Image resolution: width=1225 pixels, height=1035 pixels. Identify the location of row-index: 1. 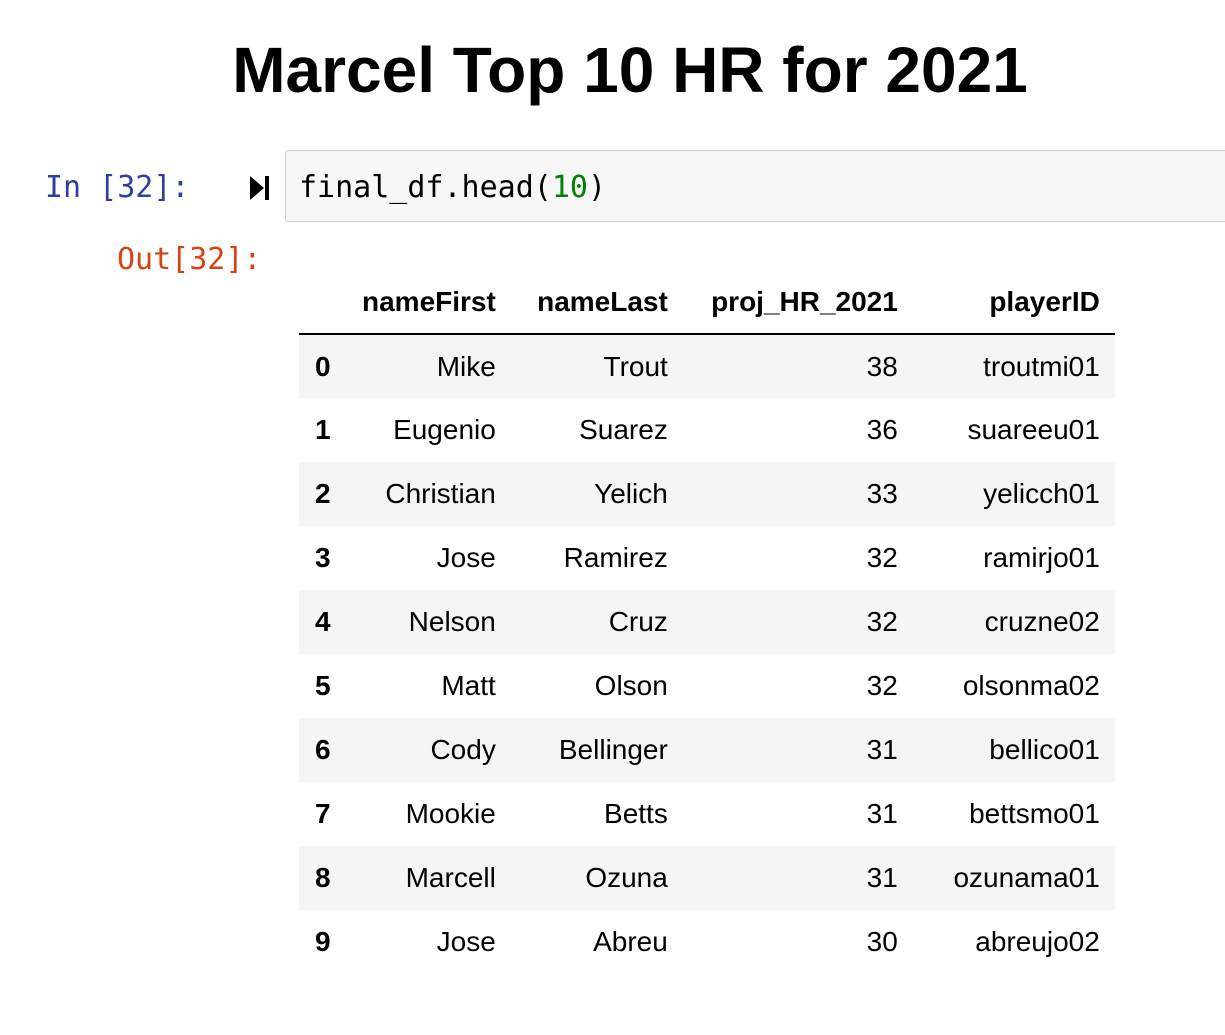
(323, 429).